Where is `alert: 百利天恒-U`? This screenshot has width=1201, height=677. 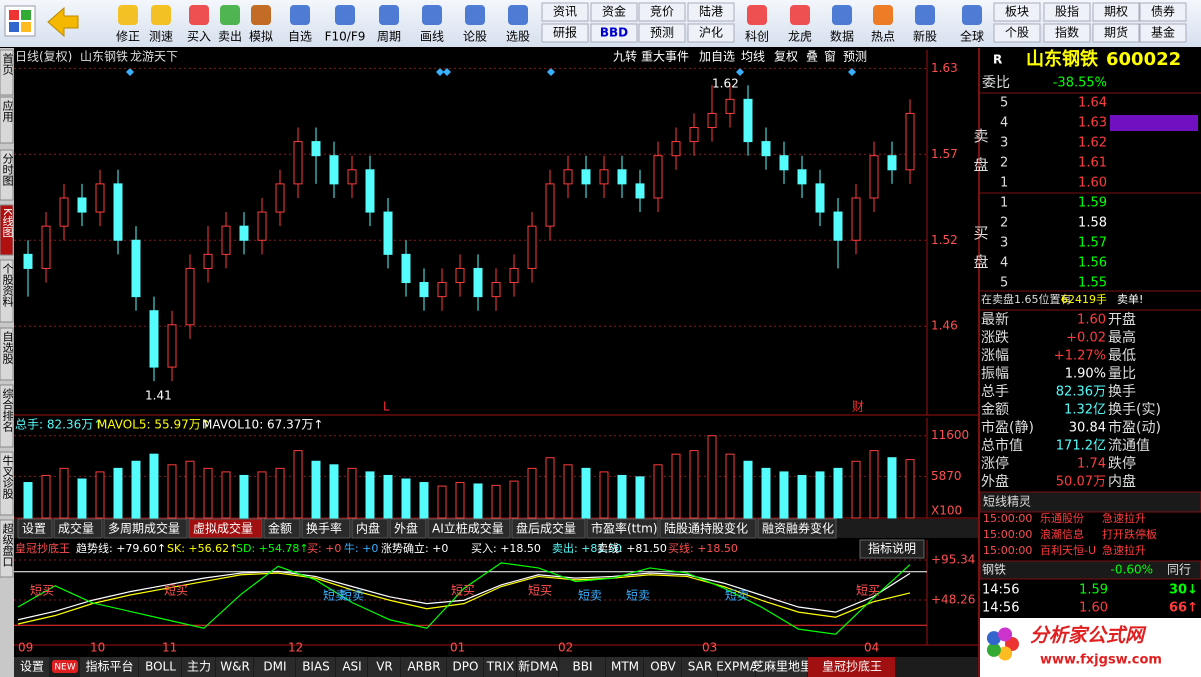 alert: 百利天恒-U is located at coordinates (1068, 550).